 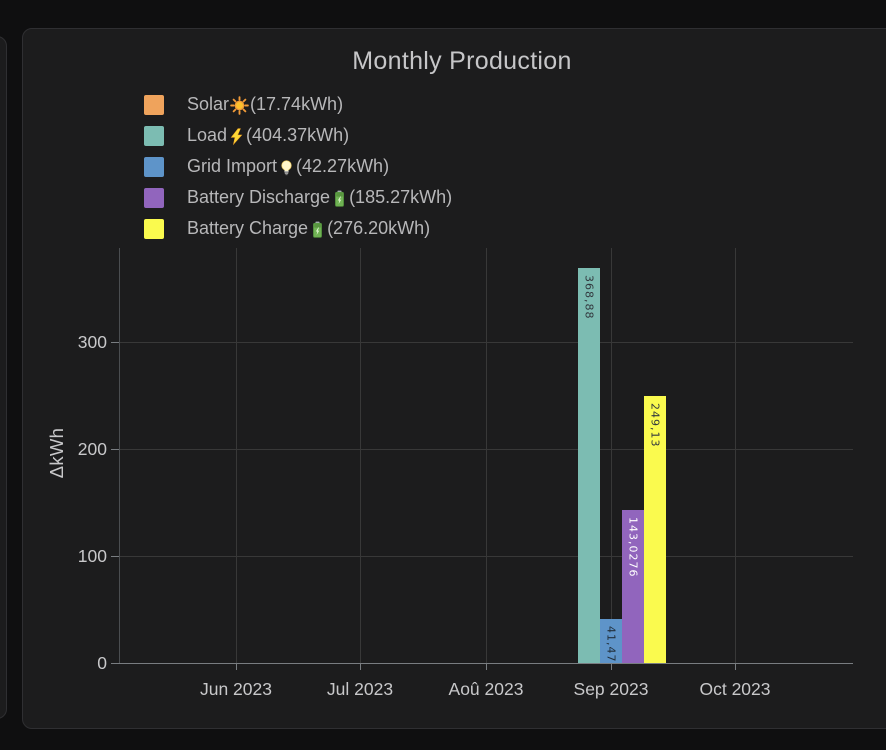 I want to click on legend-item-grid-import: Grid Import (42.27kWh), so click(x=298, y=166).